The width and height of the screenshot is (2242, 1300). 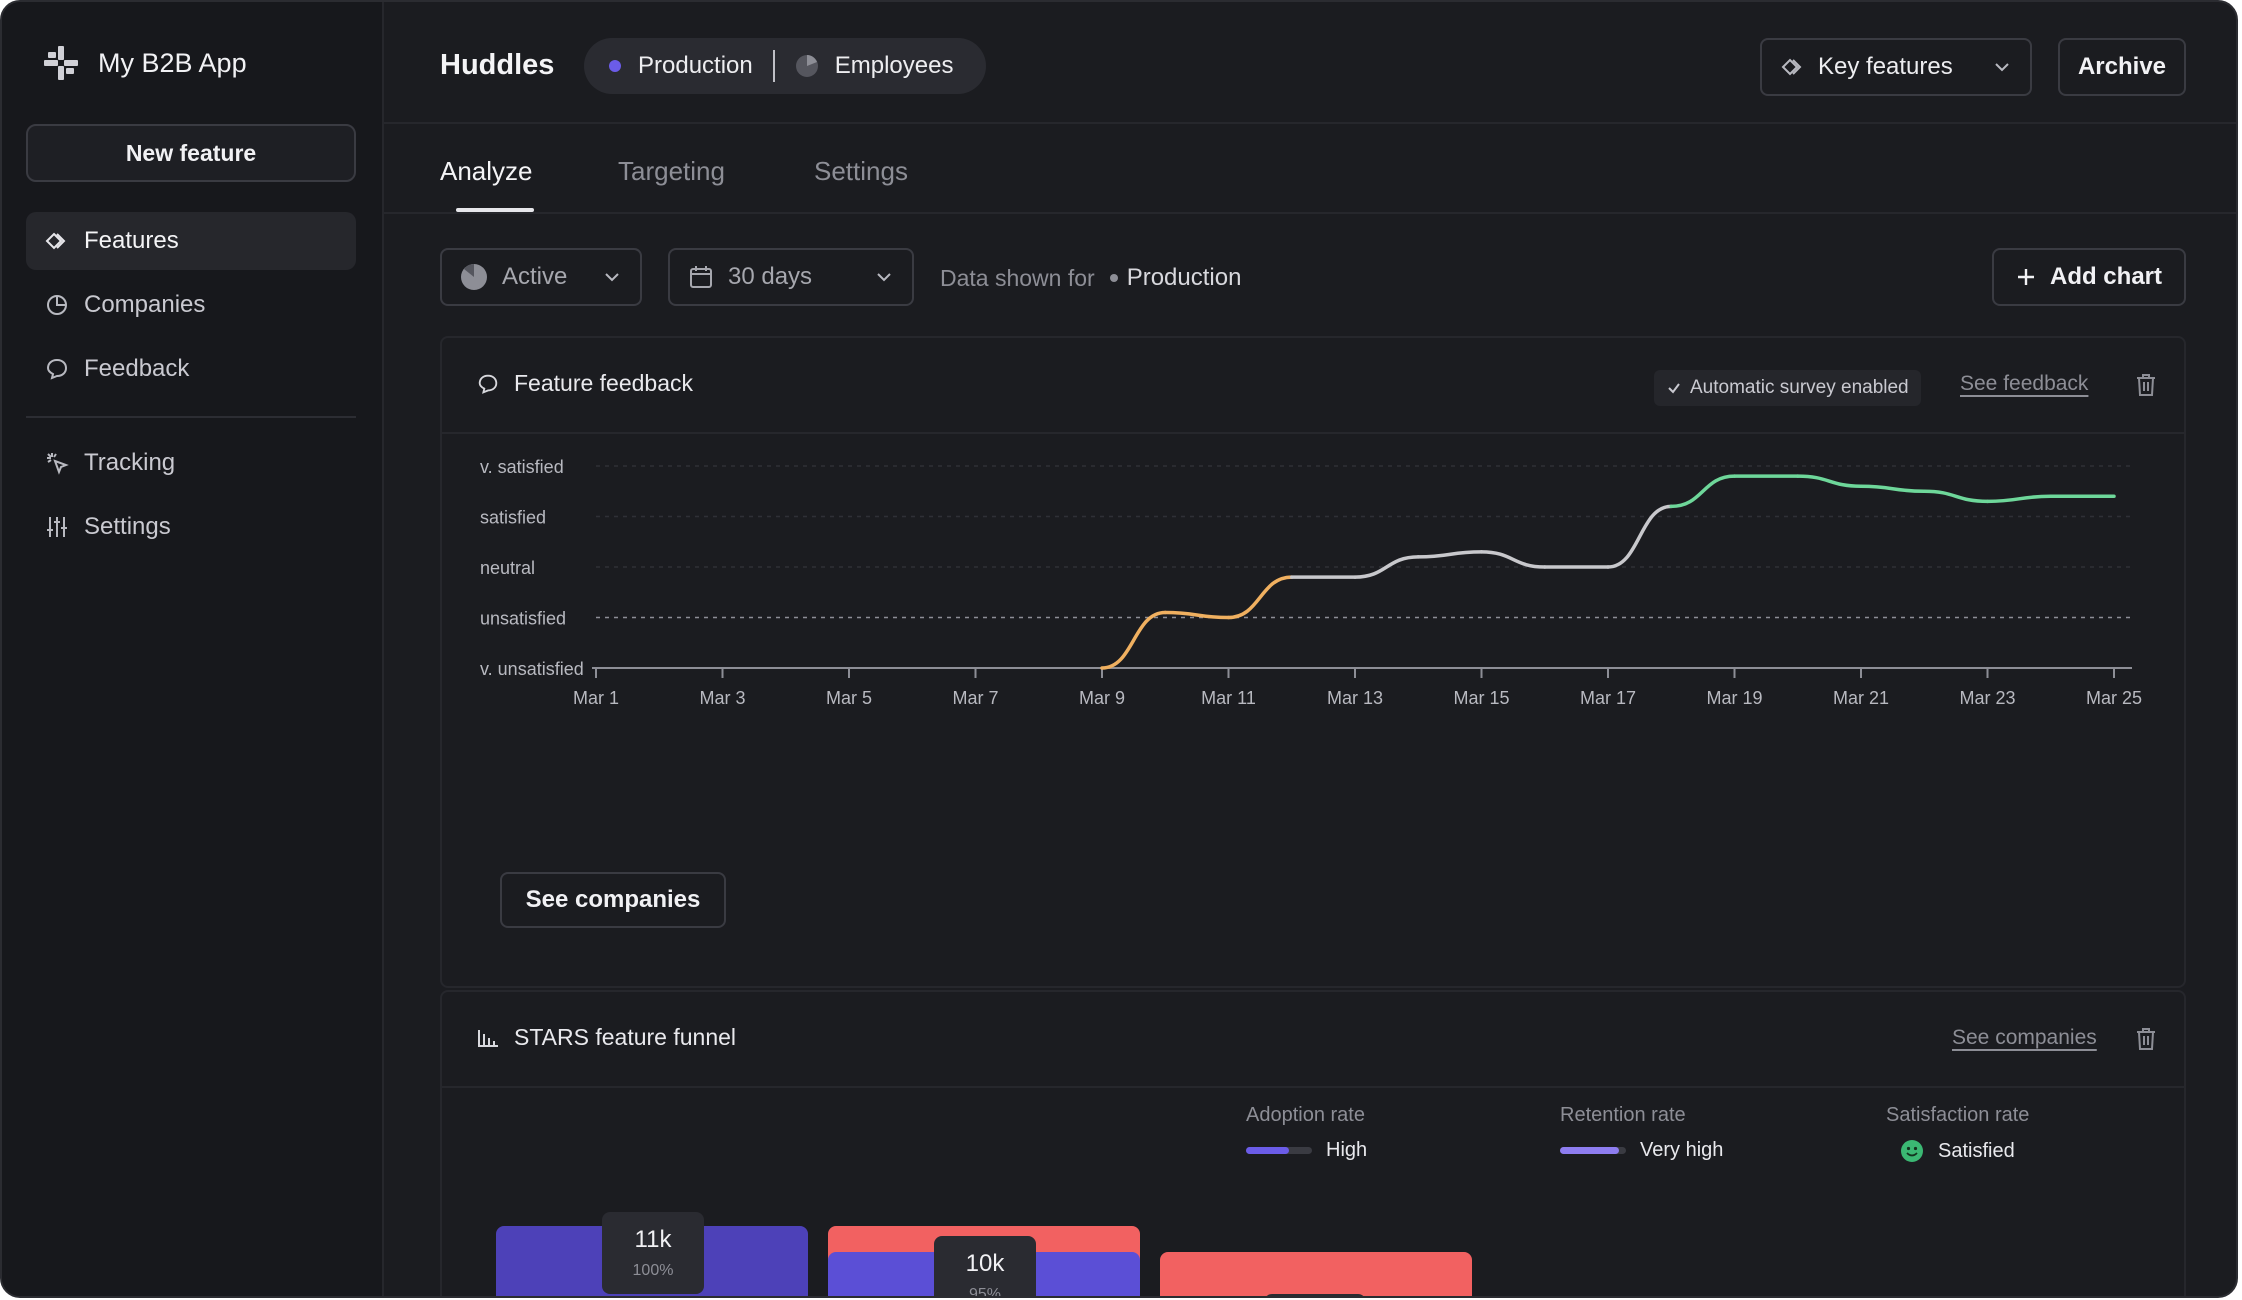 I want to click on active-tab-indicator, so click(x=495, y=210).